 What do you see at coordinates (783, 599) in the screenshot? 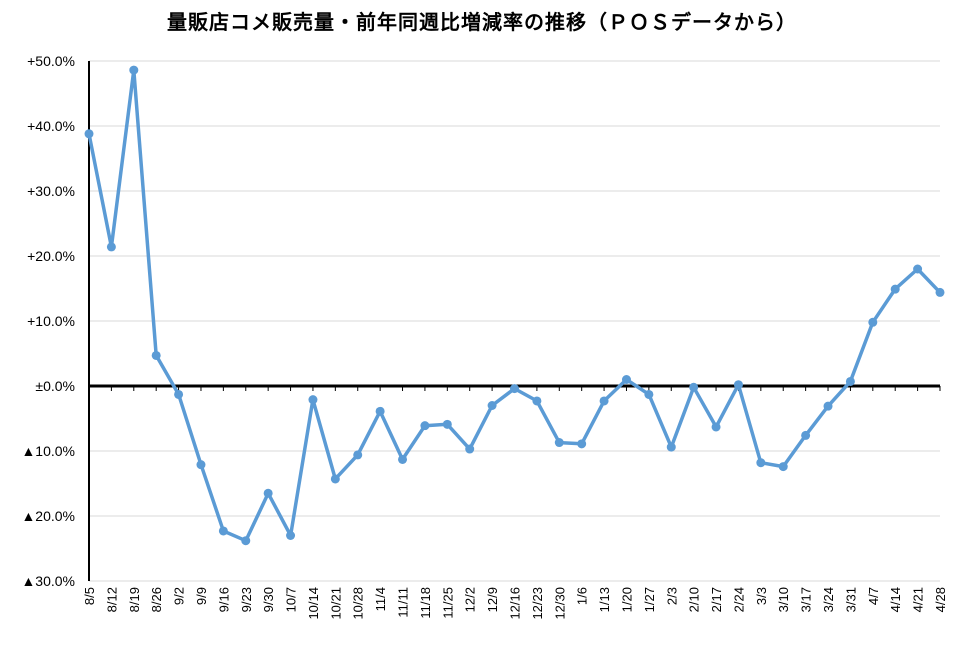
I see `x-tick-label: 3/10` at bounding box center [783, 599].